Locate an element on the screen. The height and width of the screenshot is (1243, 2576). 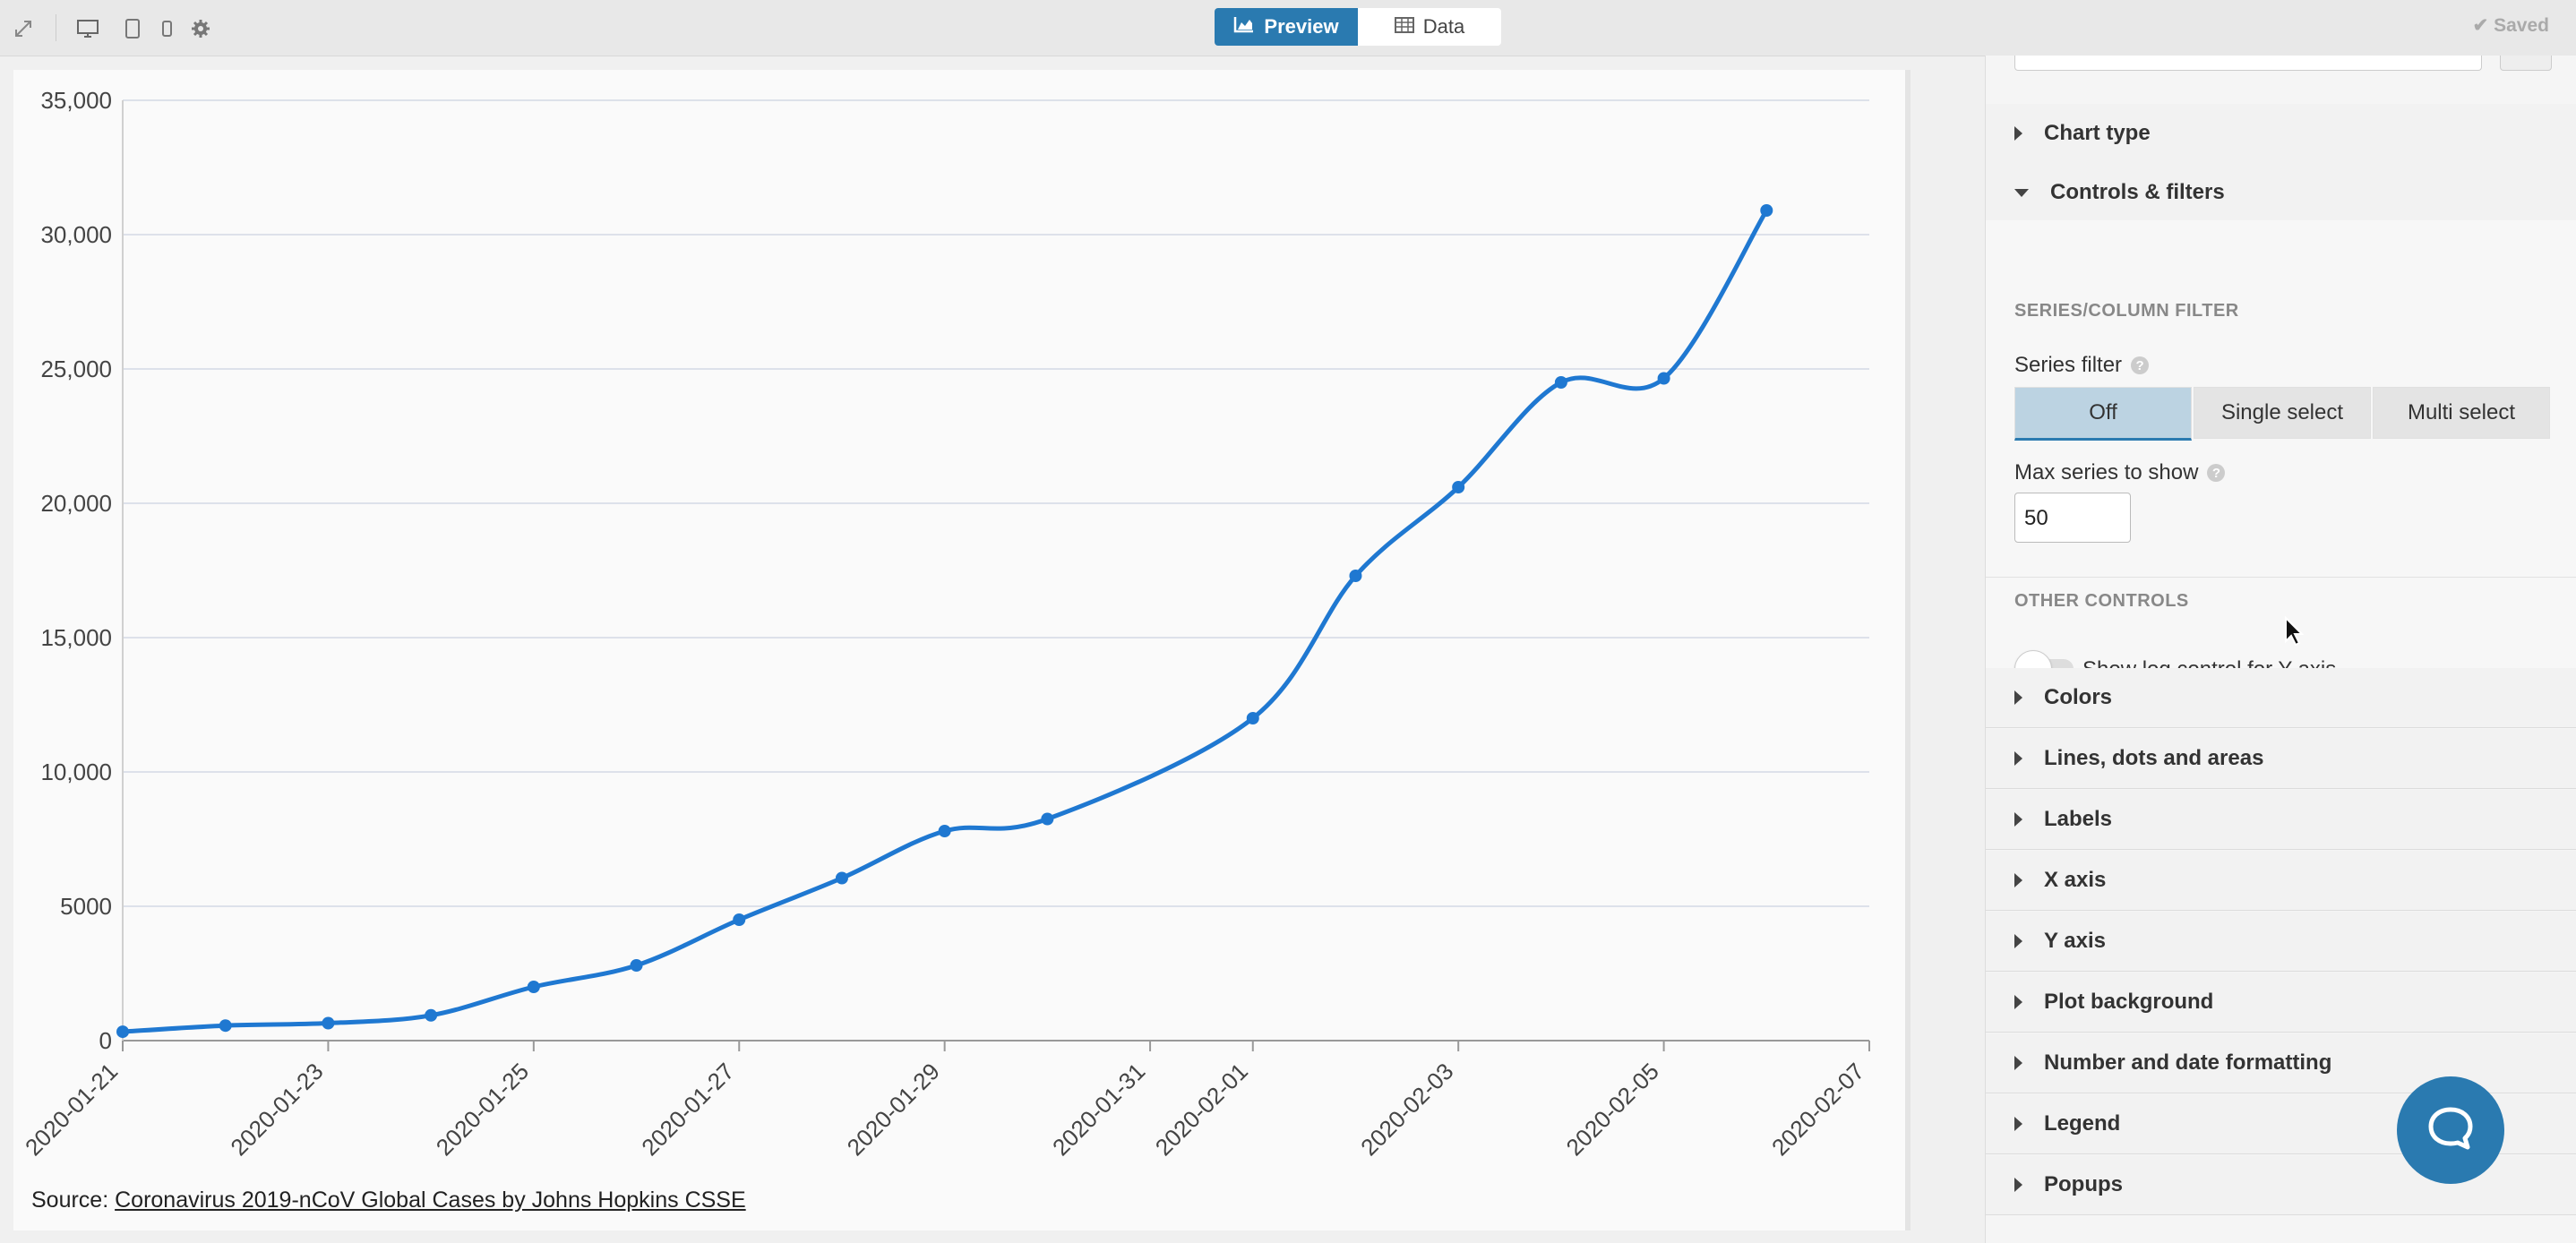
saved-status: ✔ Saved is located at coordinates (2511, 25).